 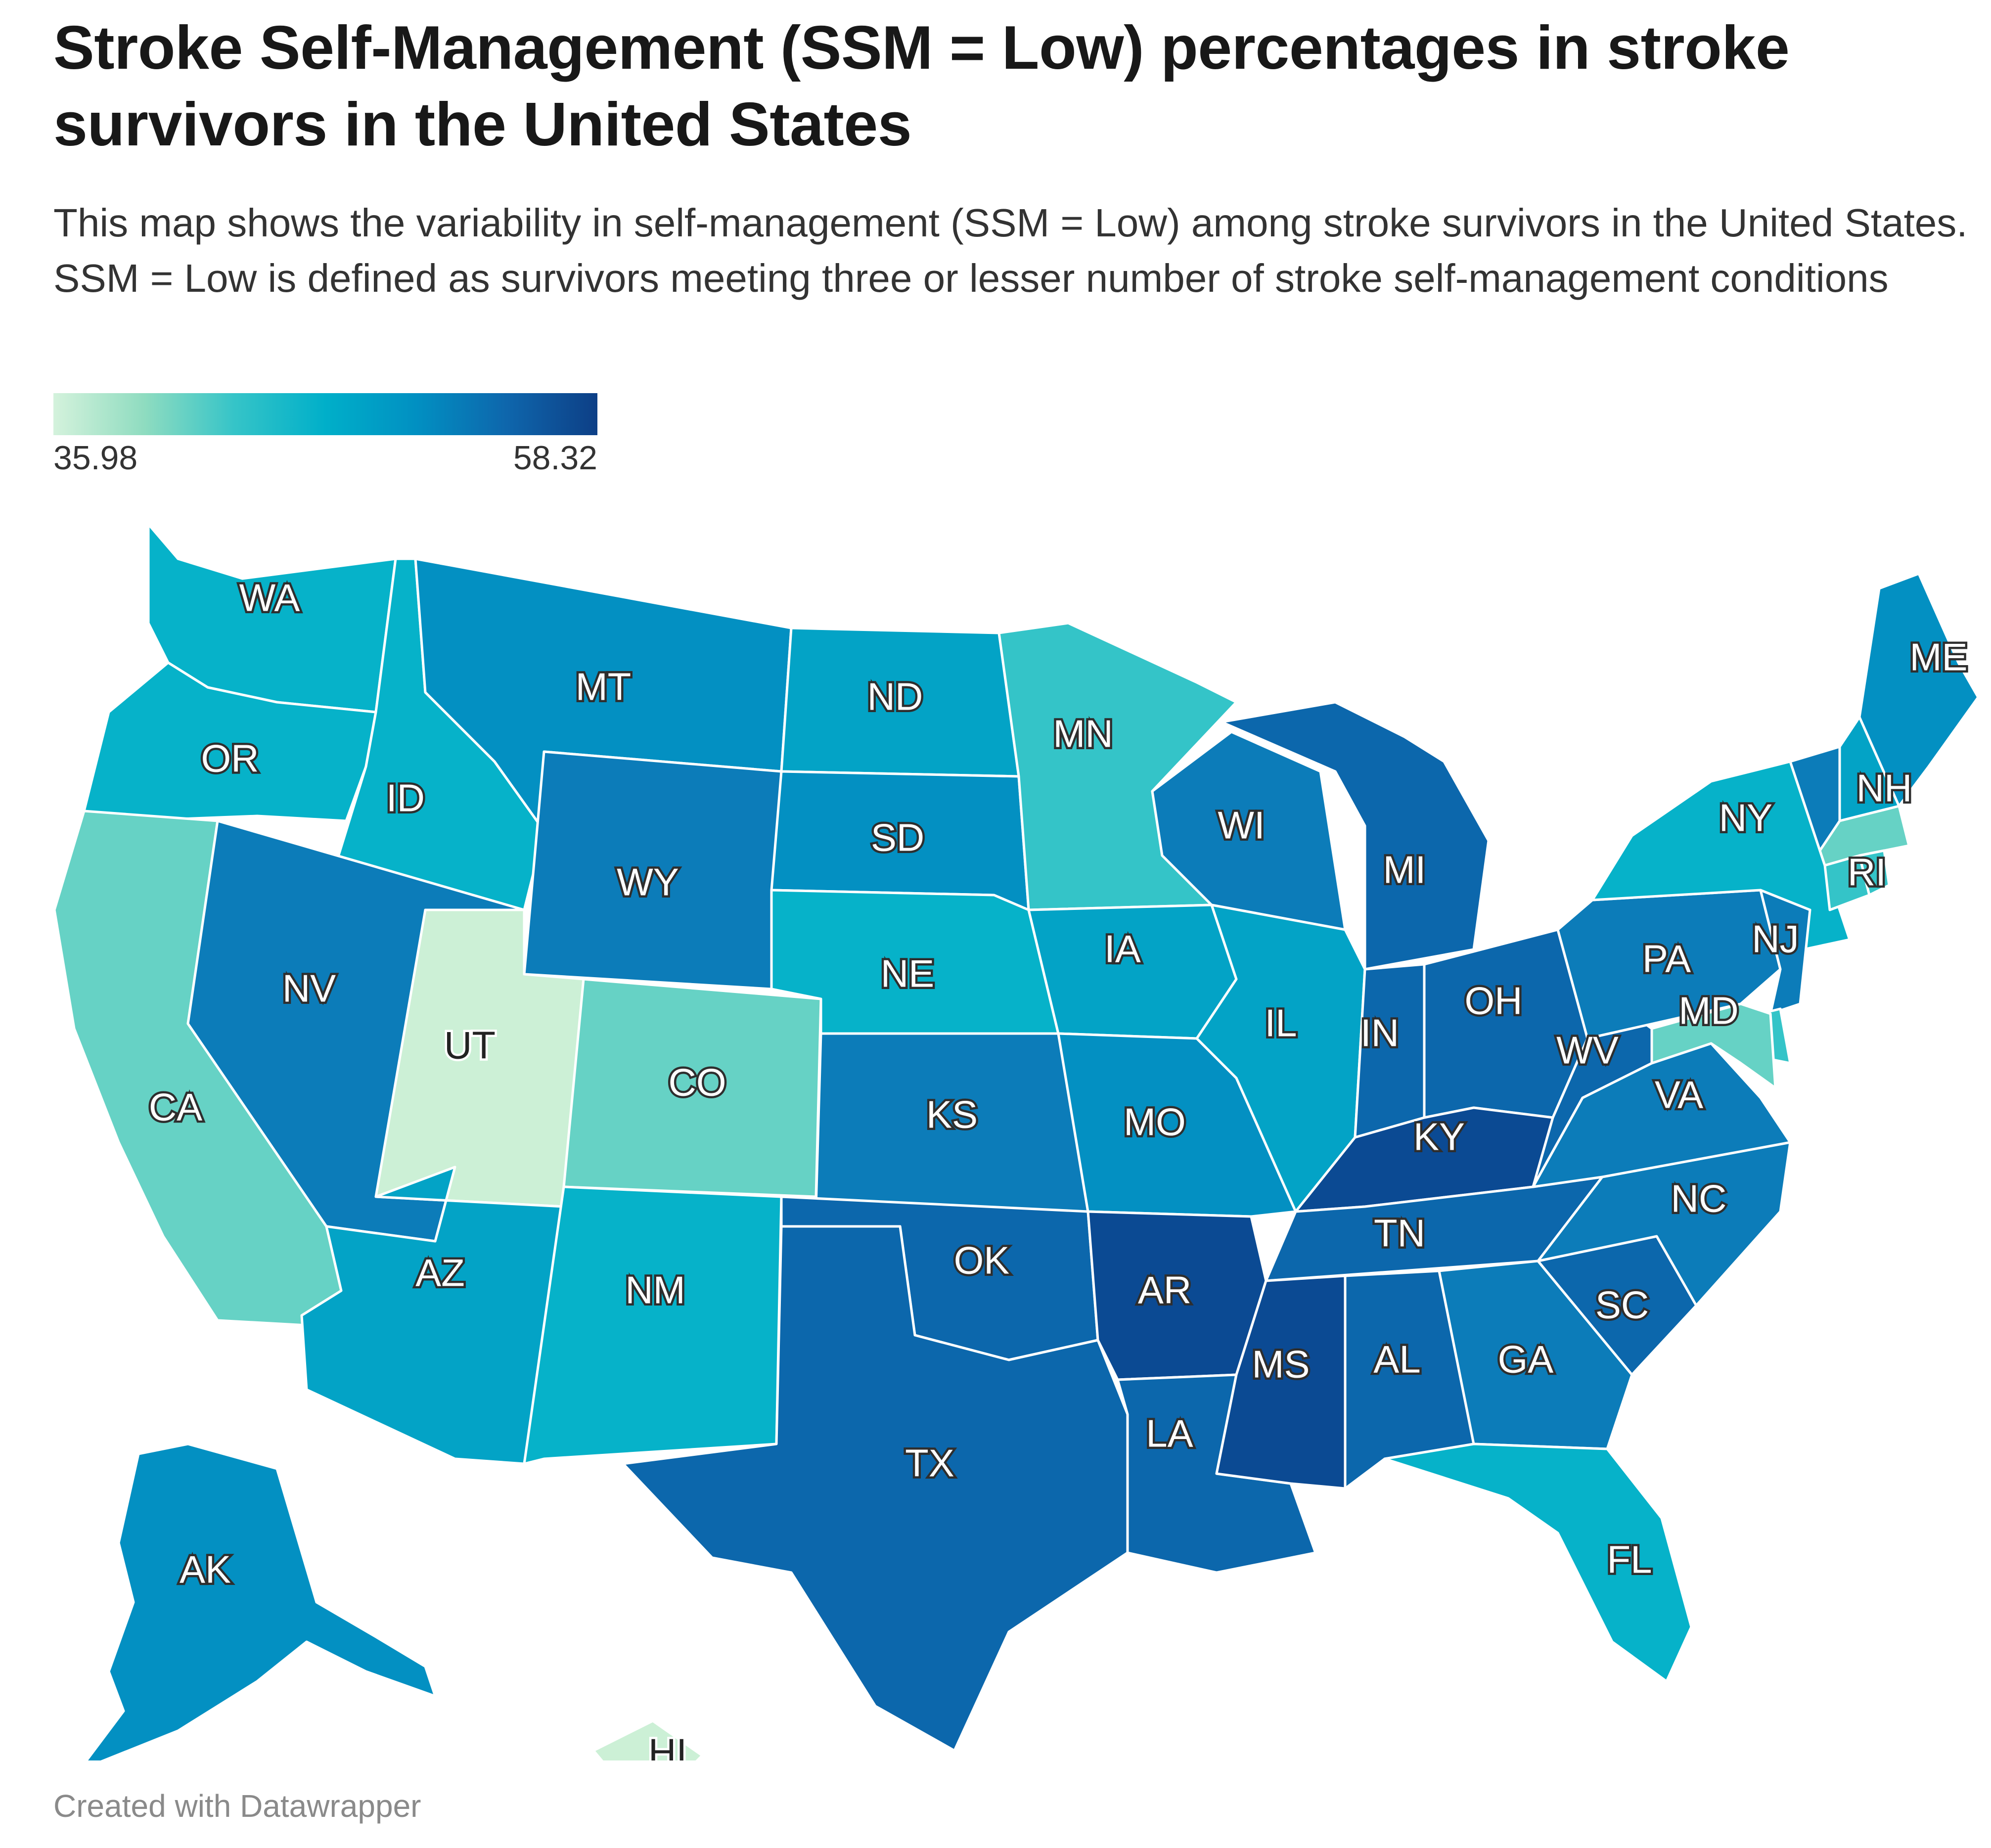 I want to click on state-label-me: ME, so click(x=1939, y=657).